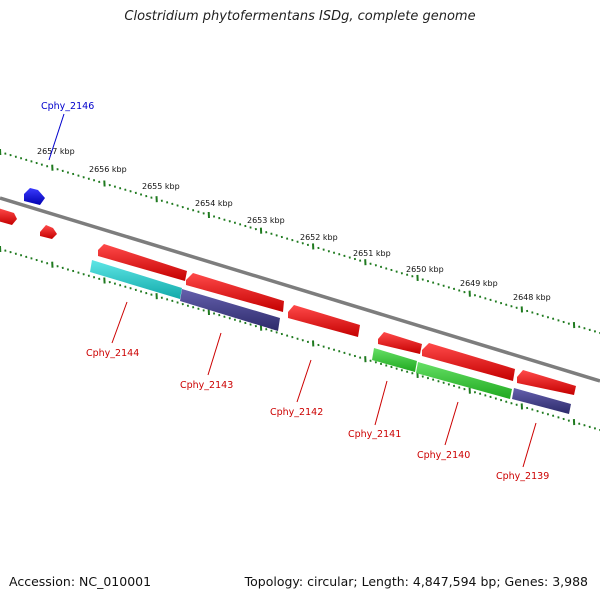  What do you see at coordinates (161, 186) in the screenshot?
I see `ruler-label: 2655 kbp` at bounding box center [161, 186].